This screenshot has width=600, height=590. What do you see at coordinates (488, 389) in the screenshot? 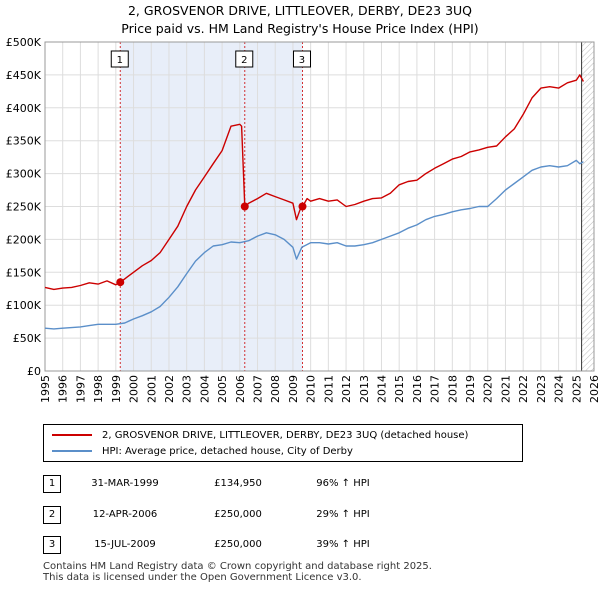
I see `x-tick-label: 2020` at bounding box center [488, 389].